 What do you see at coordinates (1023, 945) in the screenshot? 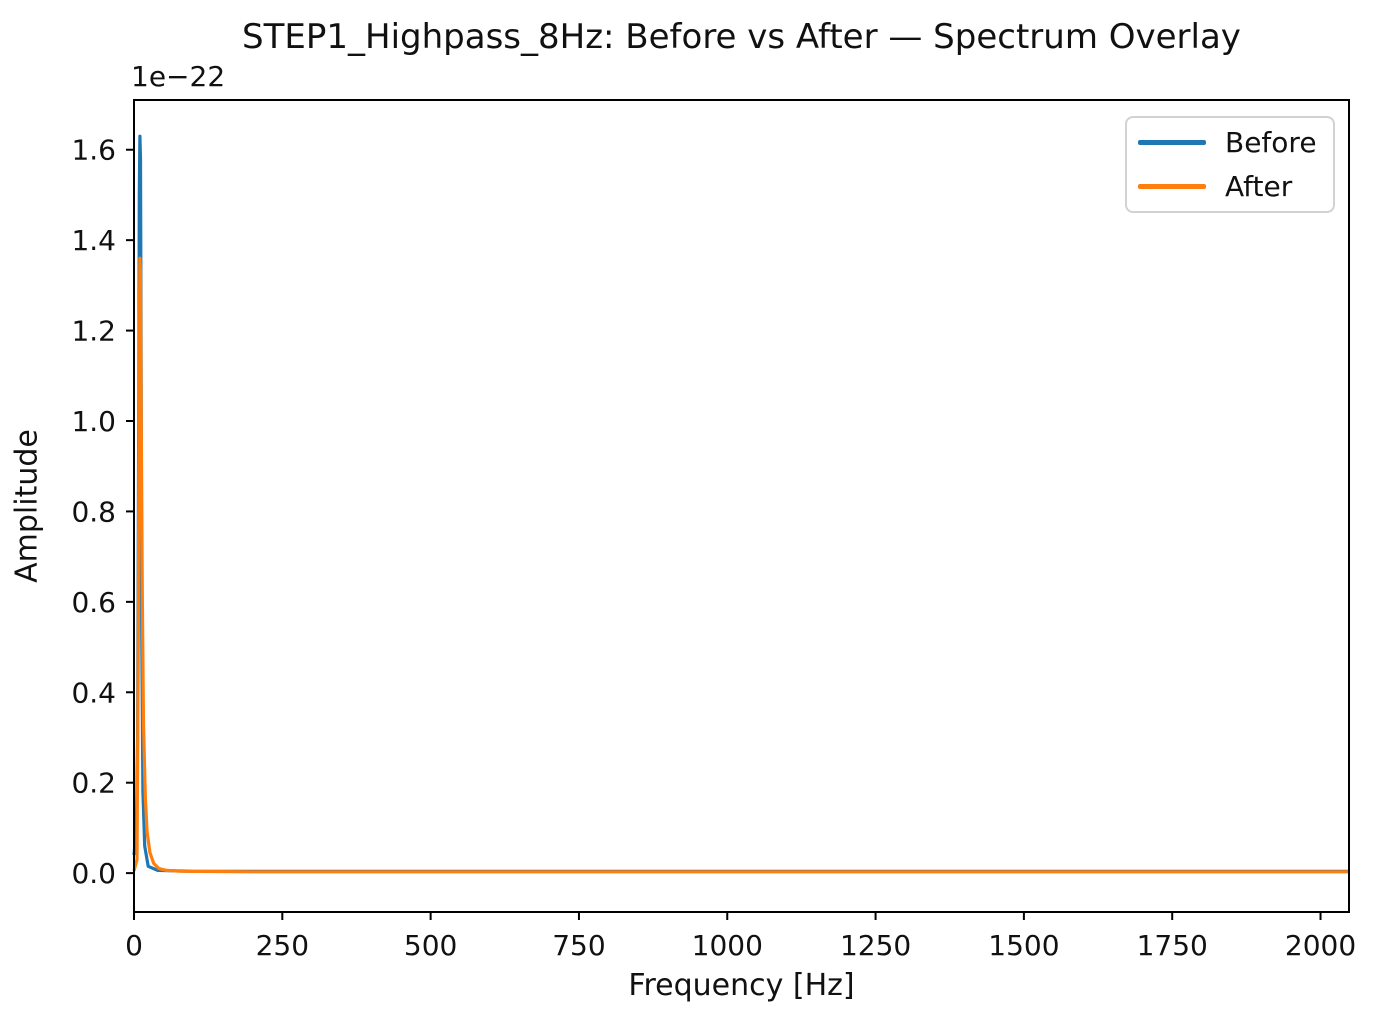
I see `x-tick-label: 1500` at bounding box center [1023, 945].